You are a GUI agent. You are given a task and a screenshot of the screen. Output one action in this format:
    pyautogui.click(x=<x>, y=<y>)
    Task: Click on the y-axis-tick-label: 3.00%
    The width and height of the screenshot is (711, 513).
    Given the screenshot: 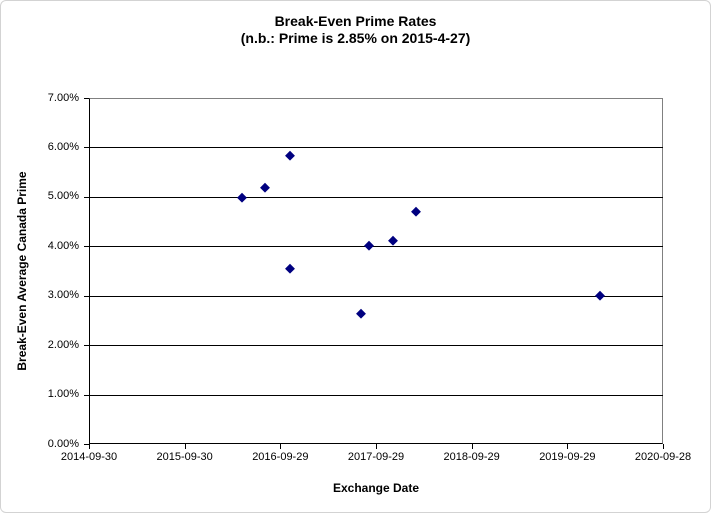 What is the action you would take?
    pyautogui.click(x=63, y=295)
    